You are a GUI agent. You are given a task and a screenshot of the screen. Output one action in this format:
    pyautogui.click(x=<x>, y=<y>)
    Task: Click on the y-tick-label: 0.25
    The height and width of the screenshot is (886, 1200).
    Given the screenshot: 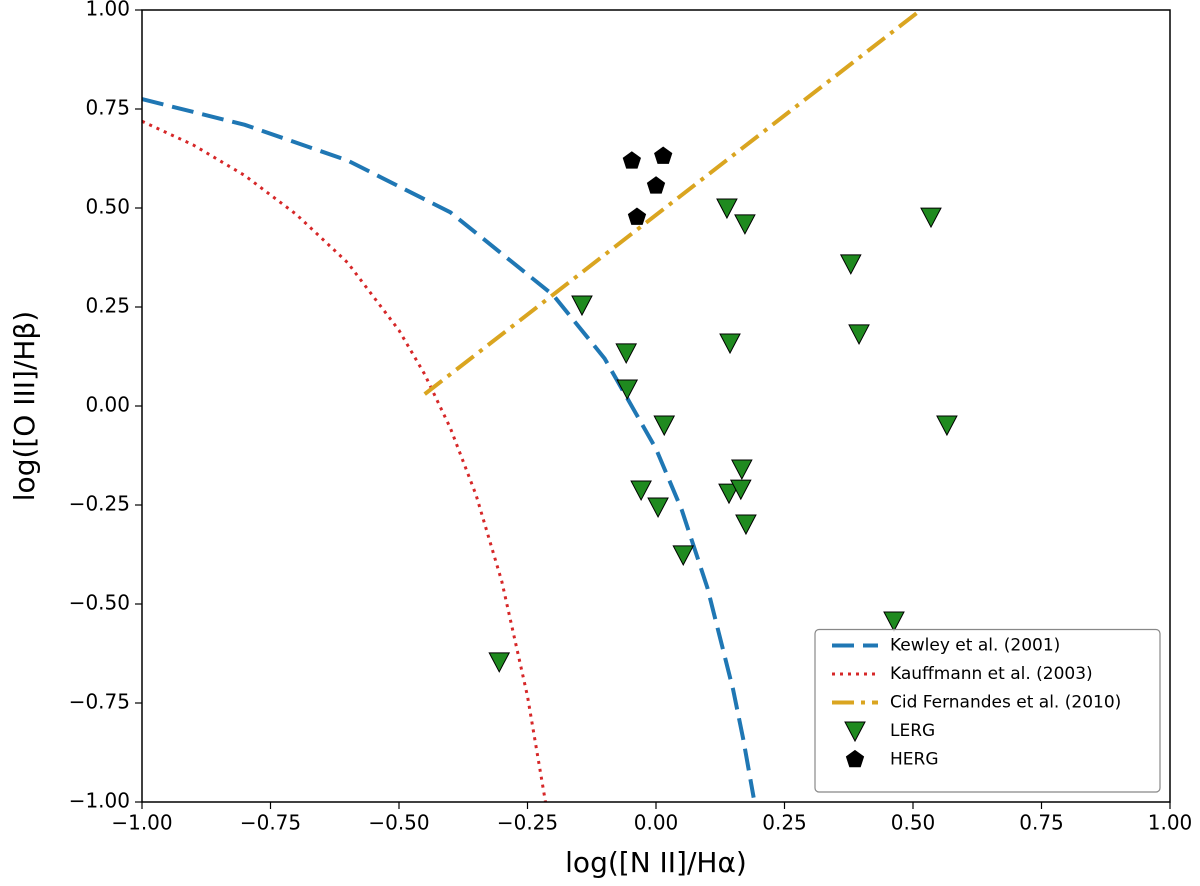 What is the action you would take?
    pyautogui.click(x=107, y=306)
    